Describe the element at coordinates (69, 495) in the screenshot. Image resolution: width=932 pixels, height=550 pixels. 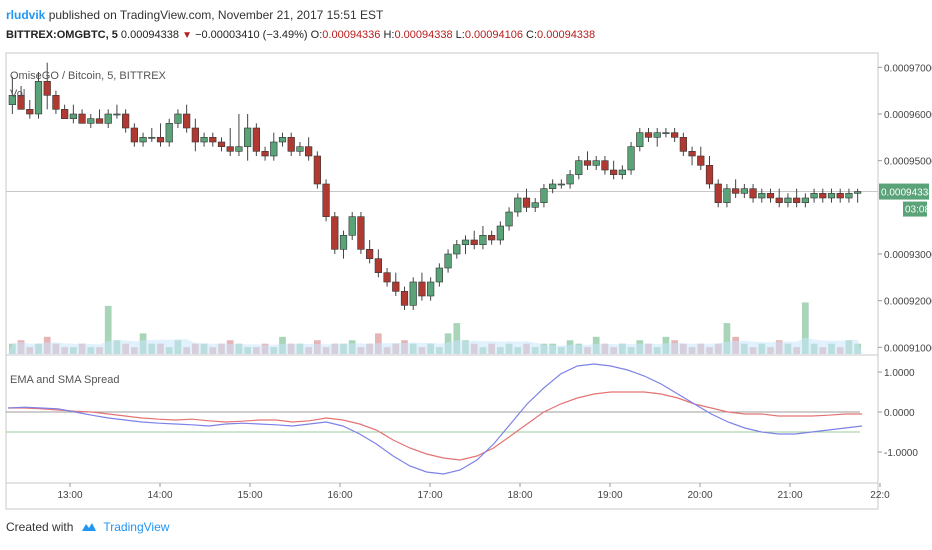
I see `time-tick-label: 13:00` at that location.